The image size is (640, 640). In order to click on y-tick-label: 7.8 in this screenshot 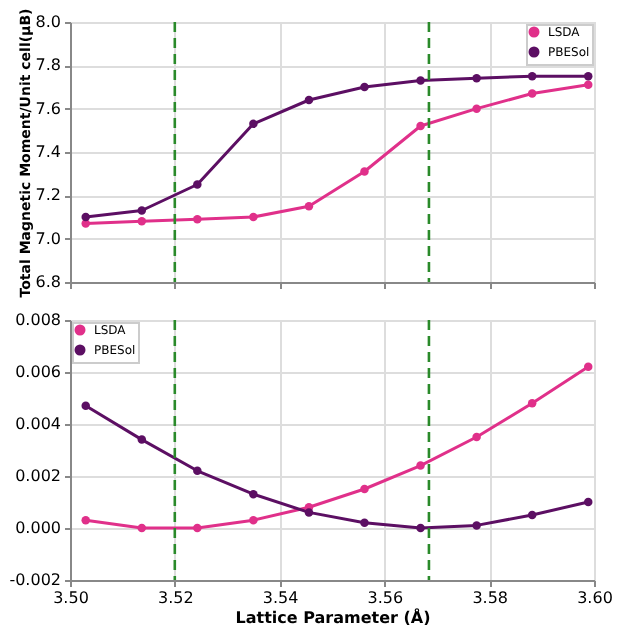, I will do `click(48, 65)`.